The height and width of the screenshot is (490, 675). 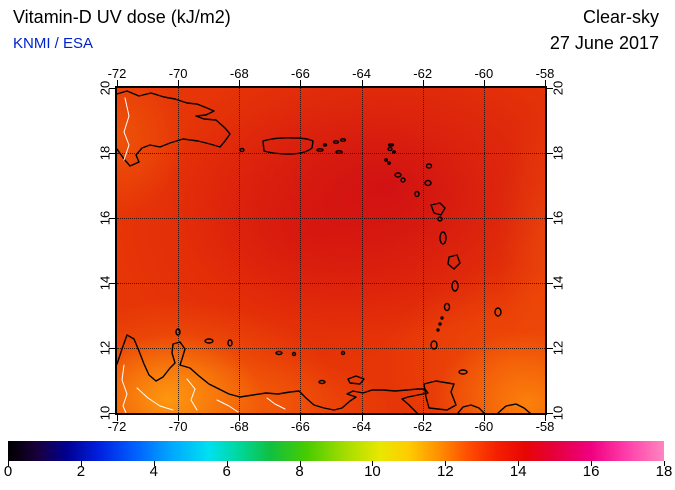 What do you see at coordinates (273, 373) in the screenshot?
I see `coastline-venezuela` at bounding box center [273, 373].